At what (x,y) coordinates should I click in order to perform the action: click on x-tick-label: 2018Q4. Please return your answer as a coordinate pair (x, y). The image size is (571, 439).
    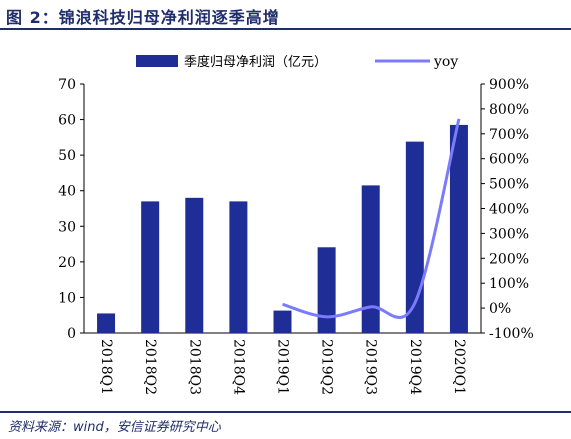
    Looking at the image, I should click on (238, 367).